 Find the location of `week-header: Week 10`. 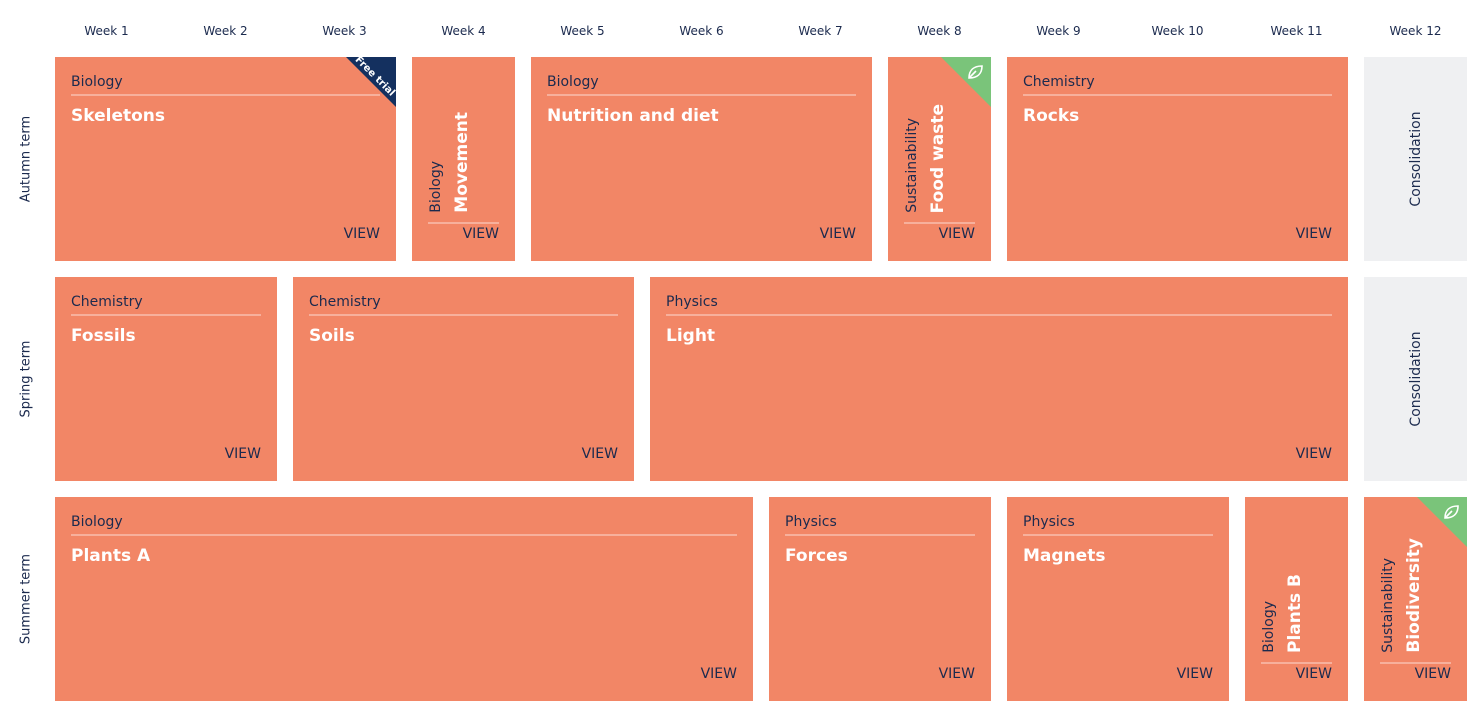

week-header: Week 10 is located at coordinates (1177, 31).